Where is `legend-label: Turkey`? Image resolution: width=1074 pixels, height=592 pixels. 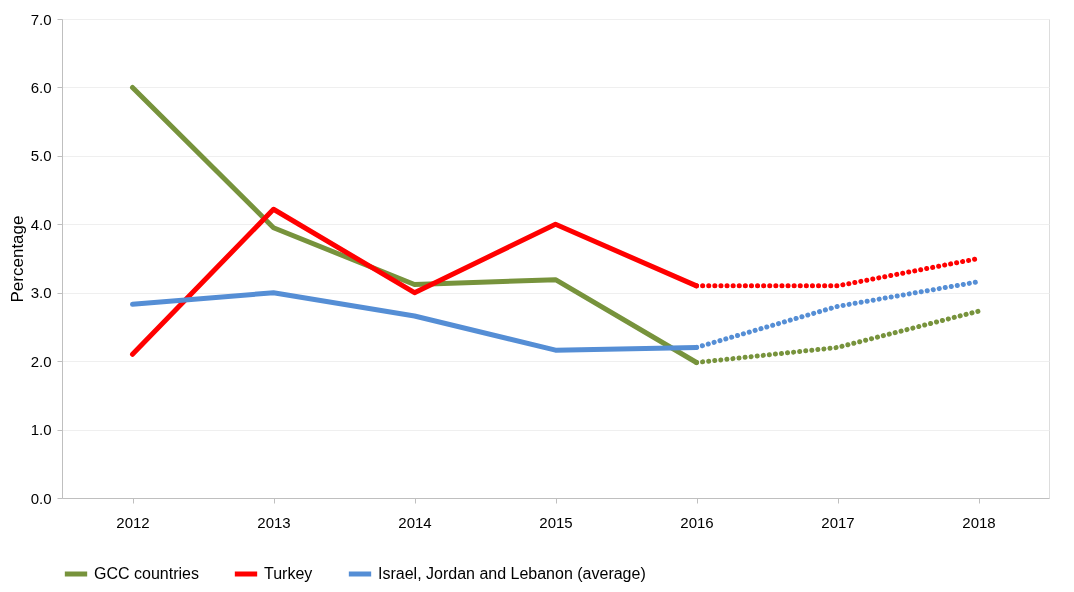 legend-label: Turkey is located at coordinates (288, 573).